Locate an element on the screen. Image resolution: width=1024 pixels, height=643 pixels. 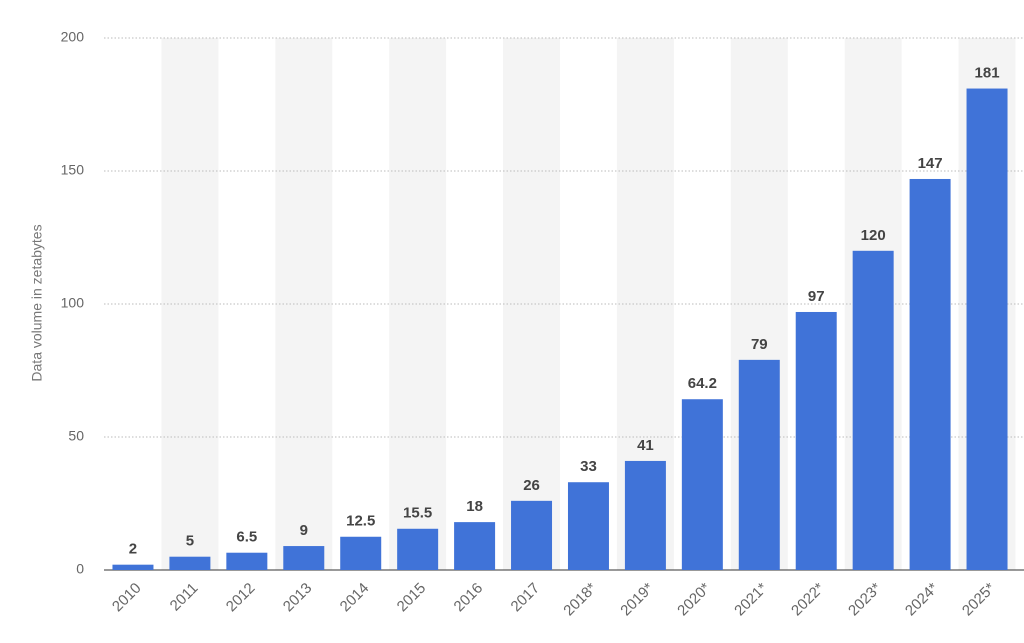
x-tick-label: 2014 is located at coordinates (355, 598).